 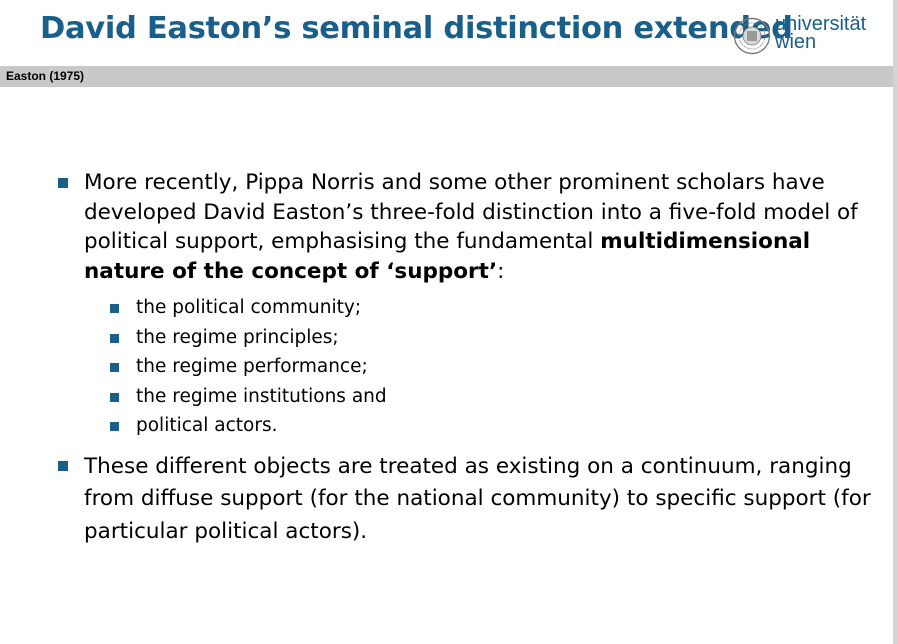 I want to click on sub-item-text: political actors., so click(x=207, y=425).